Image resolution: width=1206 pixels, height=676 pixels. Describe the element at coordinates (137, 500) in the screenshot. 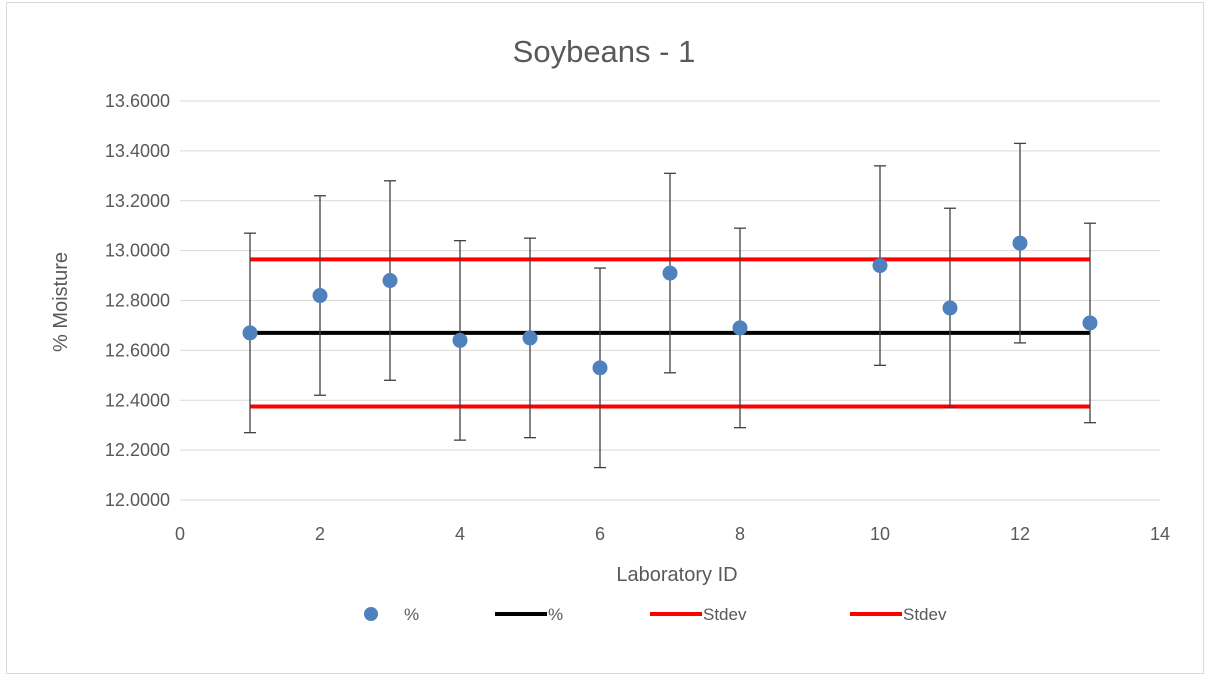

I see `y-tick-label: 12.0000` at that location.